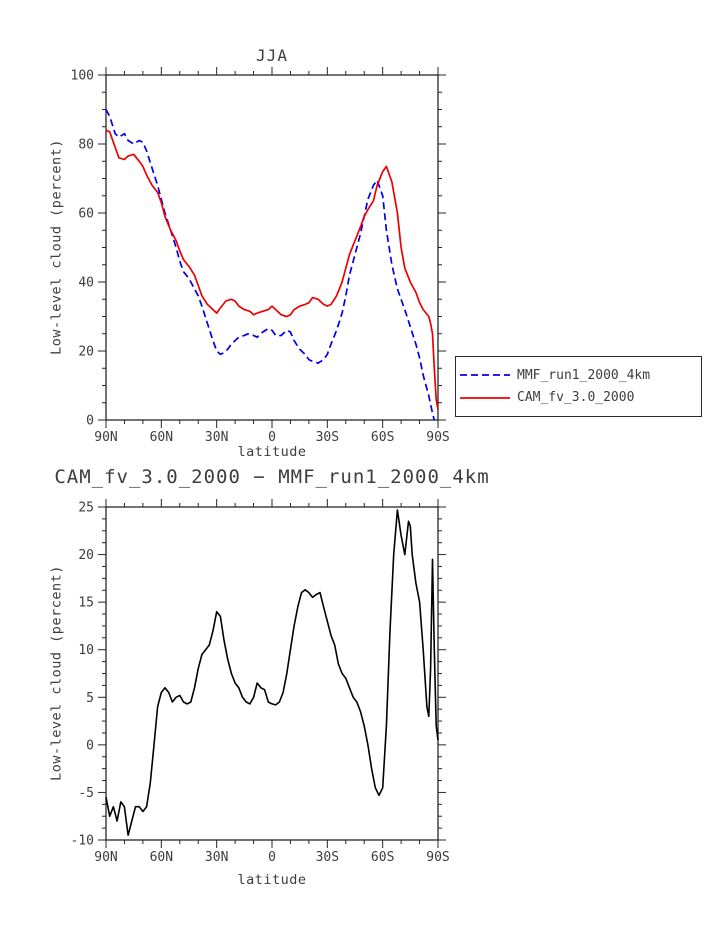 The height and width of the screenshot is (935, 723). I want to click on y-tick-label: 10, so click(86, 650).